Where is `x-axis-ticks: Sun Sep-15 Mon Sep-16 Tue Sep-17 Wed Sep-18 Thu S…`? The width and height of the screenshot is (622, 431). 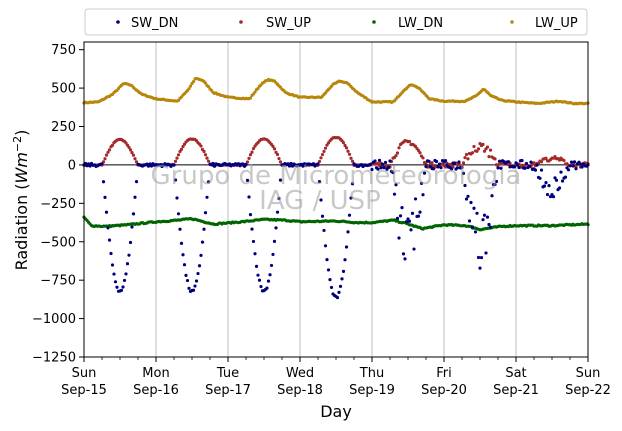 x-axis-ticks: Sun Sep-15 Mon Sep-16 Tue Sep-17 Wed Sep-18 Thu S… is located at coordinates (336, 377).